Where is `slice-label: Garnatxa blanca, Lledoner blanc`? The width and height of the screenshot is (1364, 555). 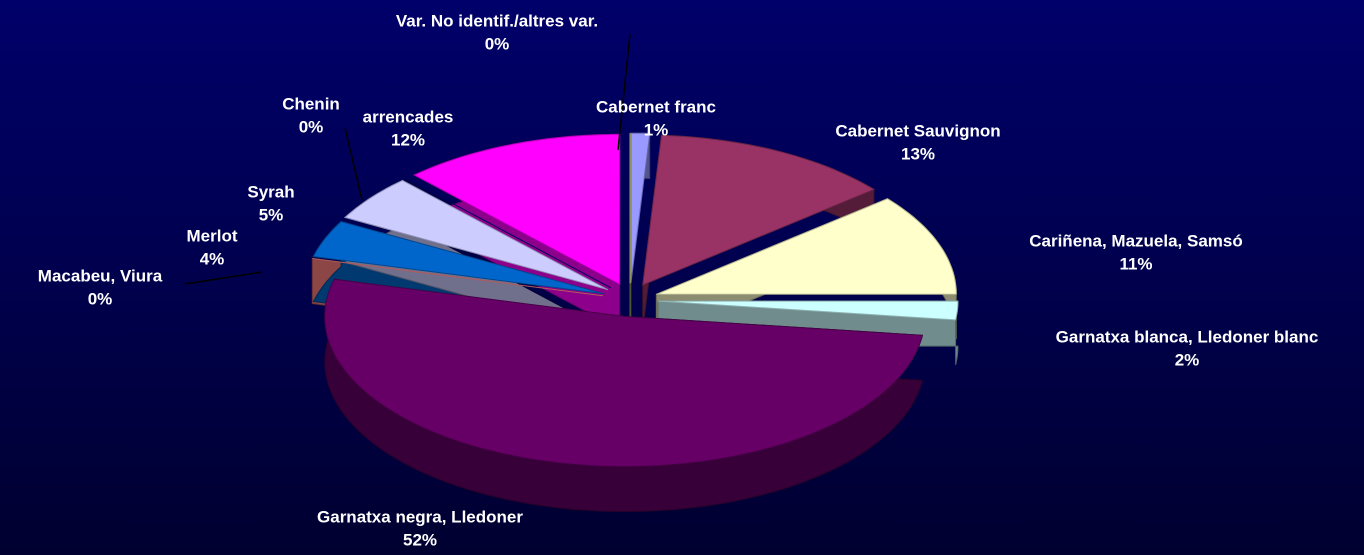 slice-label: Garnatxa blanca, Lledoner blanc is located at coordinates (1187, 336).